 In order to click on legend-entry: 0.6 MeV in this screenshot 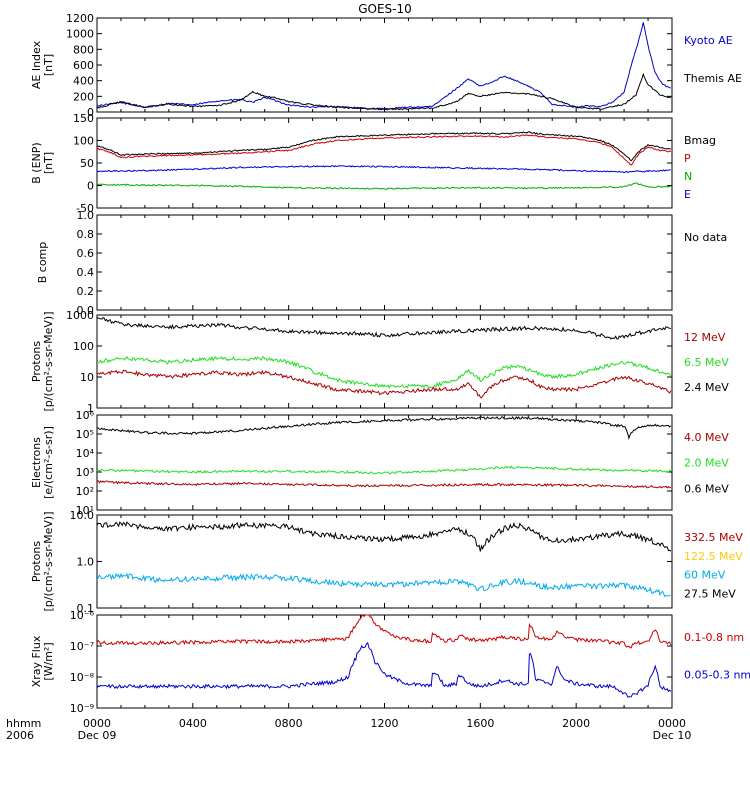, I will do `click(706, 488)`.